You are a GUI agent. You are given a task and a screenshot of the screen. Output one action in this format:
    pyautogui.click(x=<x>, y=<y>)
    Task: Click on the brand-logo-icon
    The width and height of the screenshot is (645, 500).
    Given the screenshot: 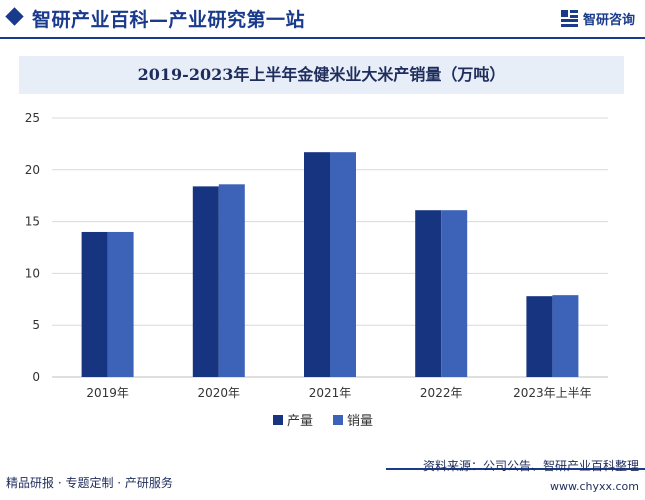 What is the action you would take?
    pyautogui.click(x=569, y=18)
    